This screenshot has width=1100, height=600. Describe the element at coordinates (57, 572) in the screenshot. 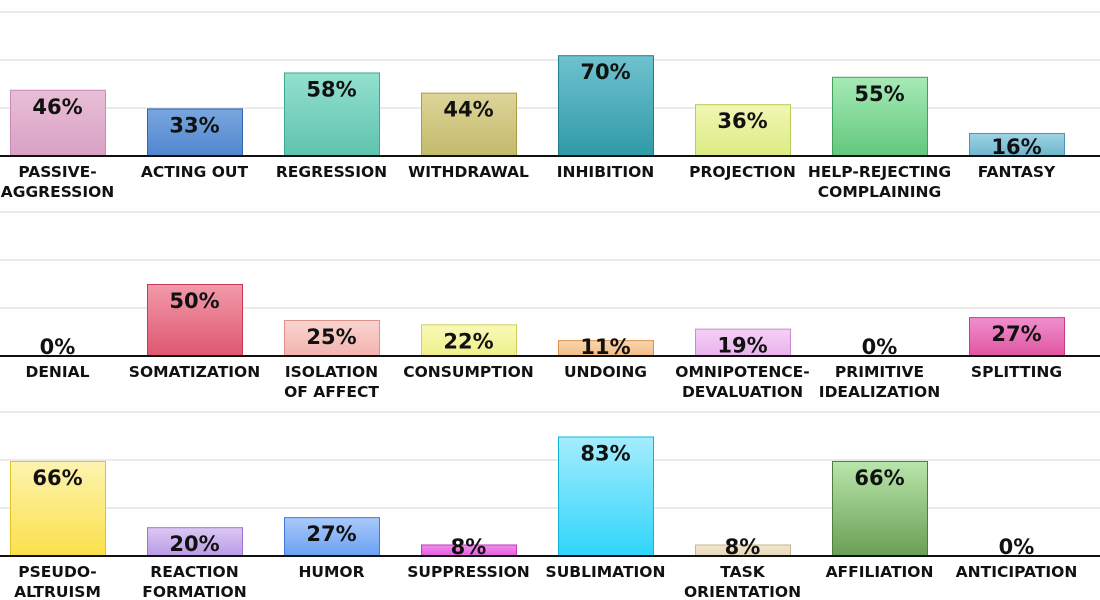

I see `category-label: PSEUDO-` at that location.